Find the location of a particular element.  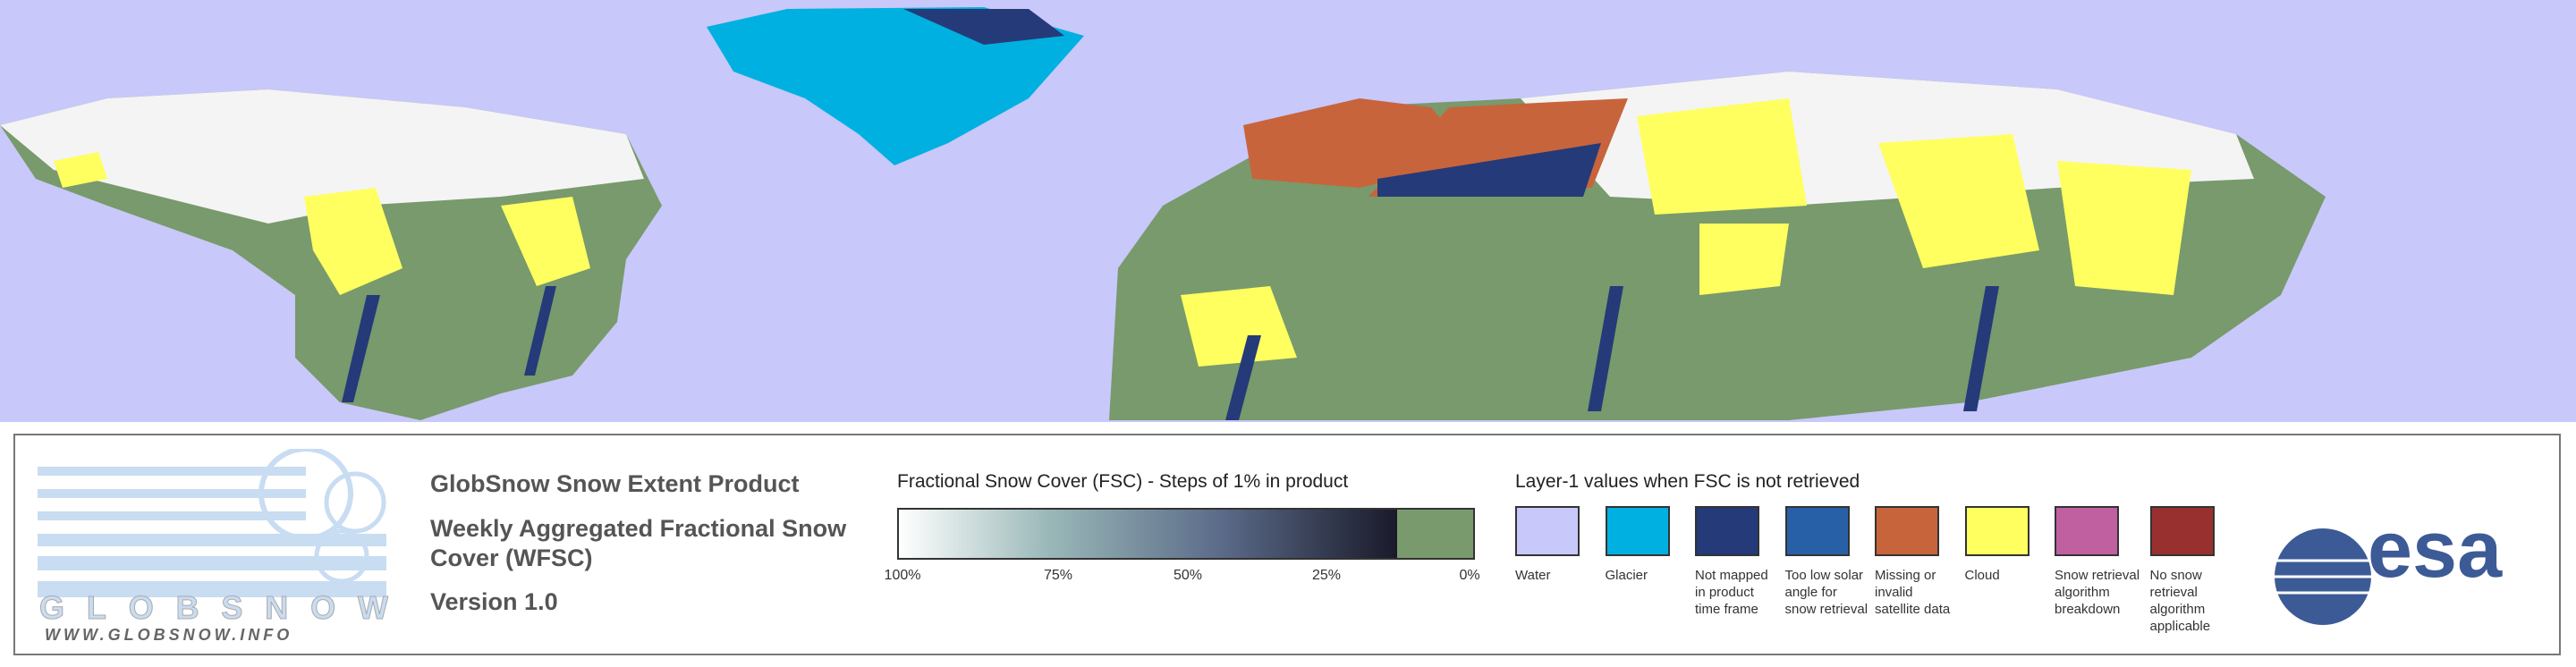

esa-logo: esa is located at coordinates (2389, 575).